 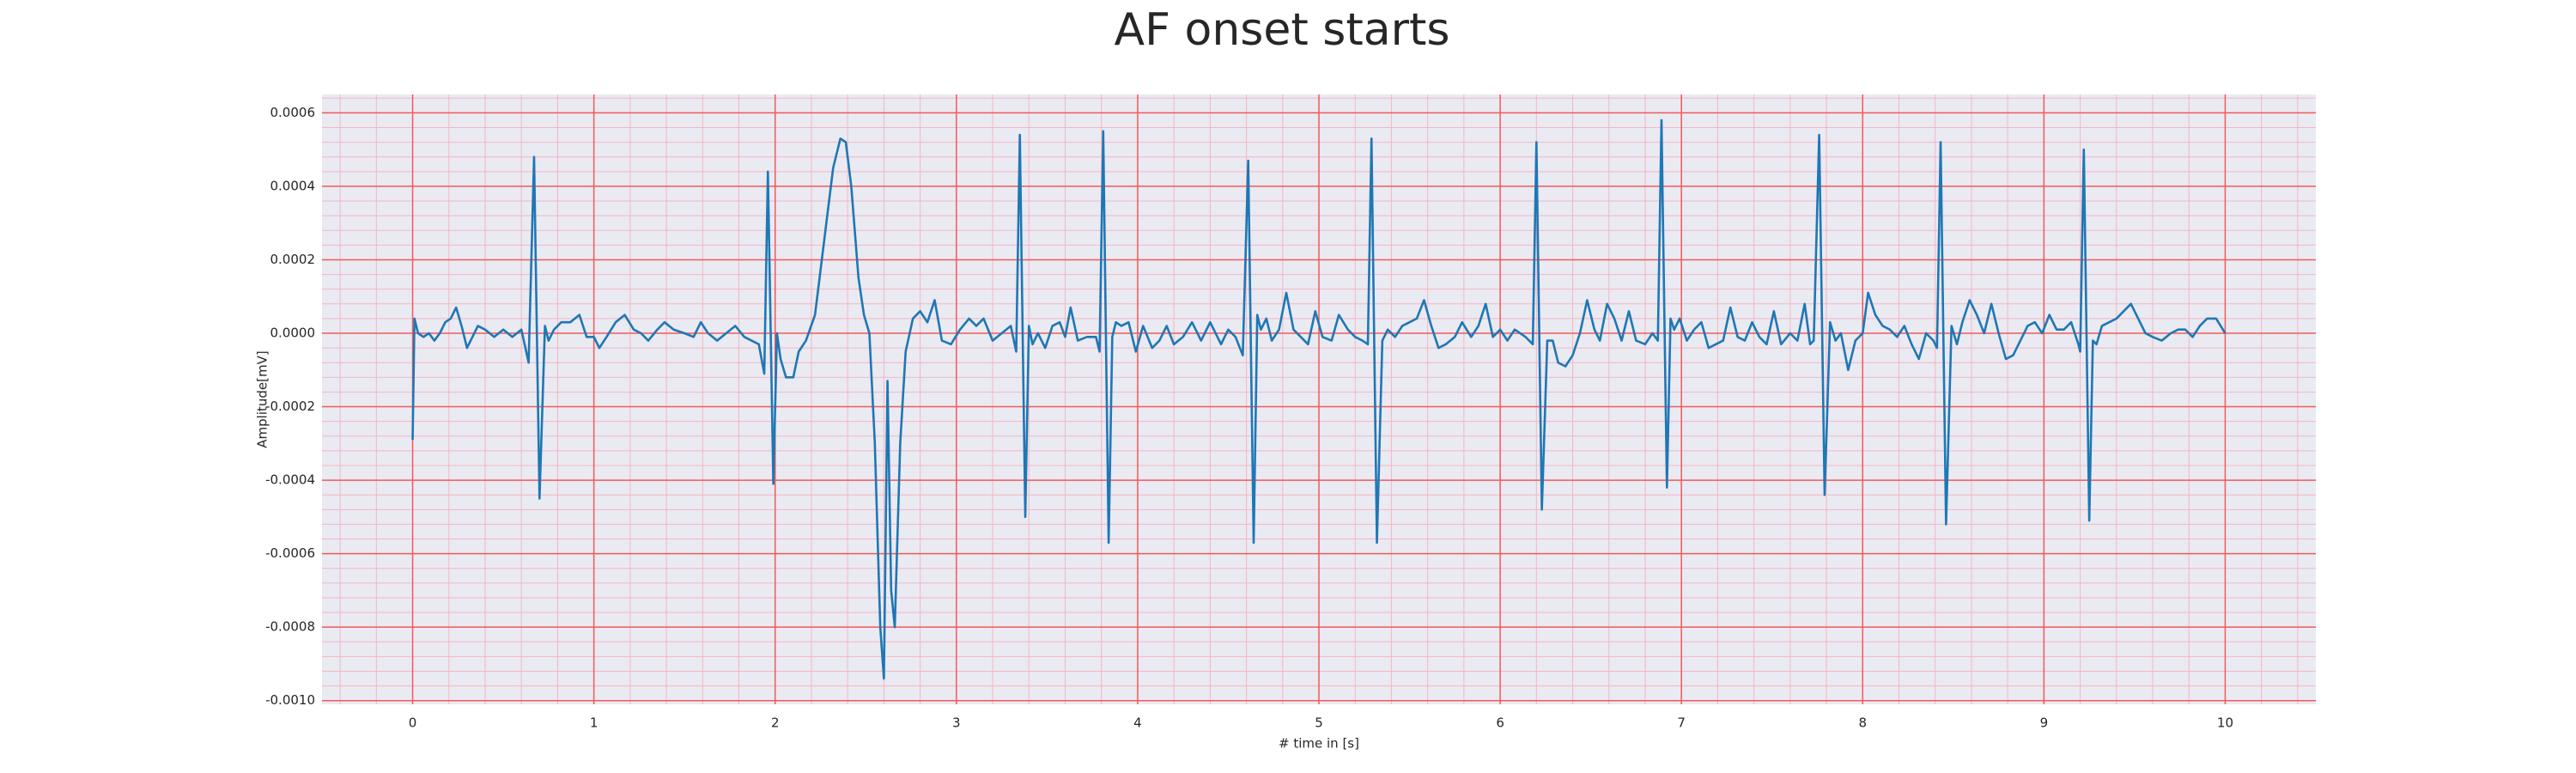 What do you see at coordinates (293, 333) in the screenshot?
I see `y-tick-label: 0.0000` at bounding box center [293, 333].